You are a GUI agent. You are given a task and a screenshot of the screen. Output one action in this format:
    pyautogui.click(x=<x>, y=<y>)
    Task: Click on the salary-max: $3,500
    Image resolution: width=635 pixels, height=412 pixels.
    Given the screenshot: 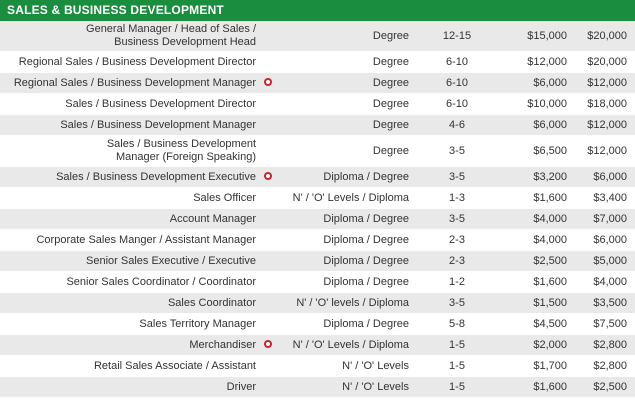 What is the action you would take?
    pyautogui.click(x=604, y=303)
    